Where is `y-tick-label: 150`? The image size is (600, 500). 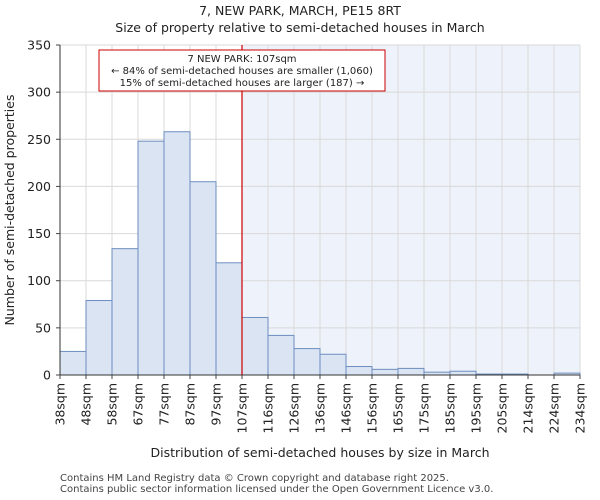
y-tick-label: 150 is located at coordinates (39, 233).